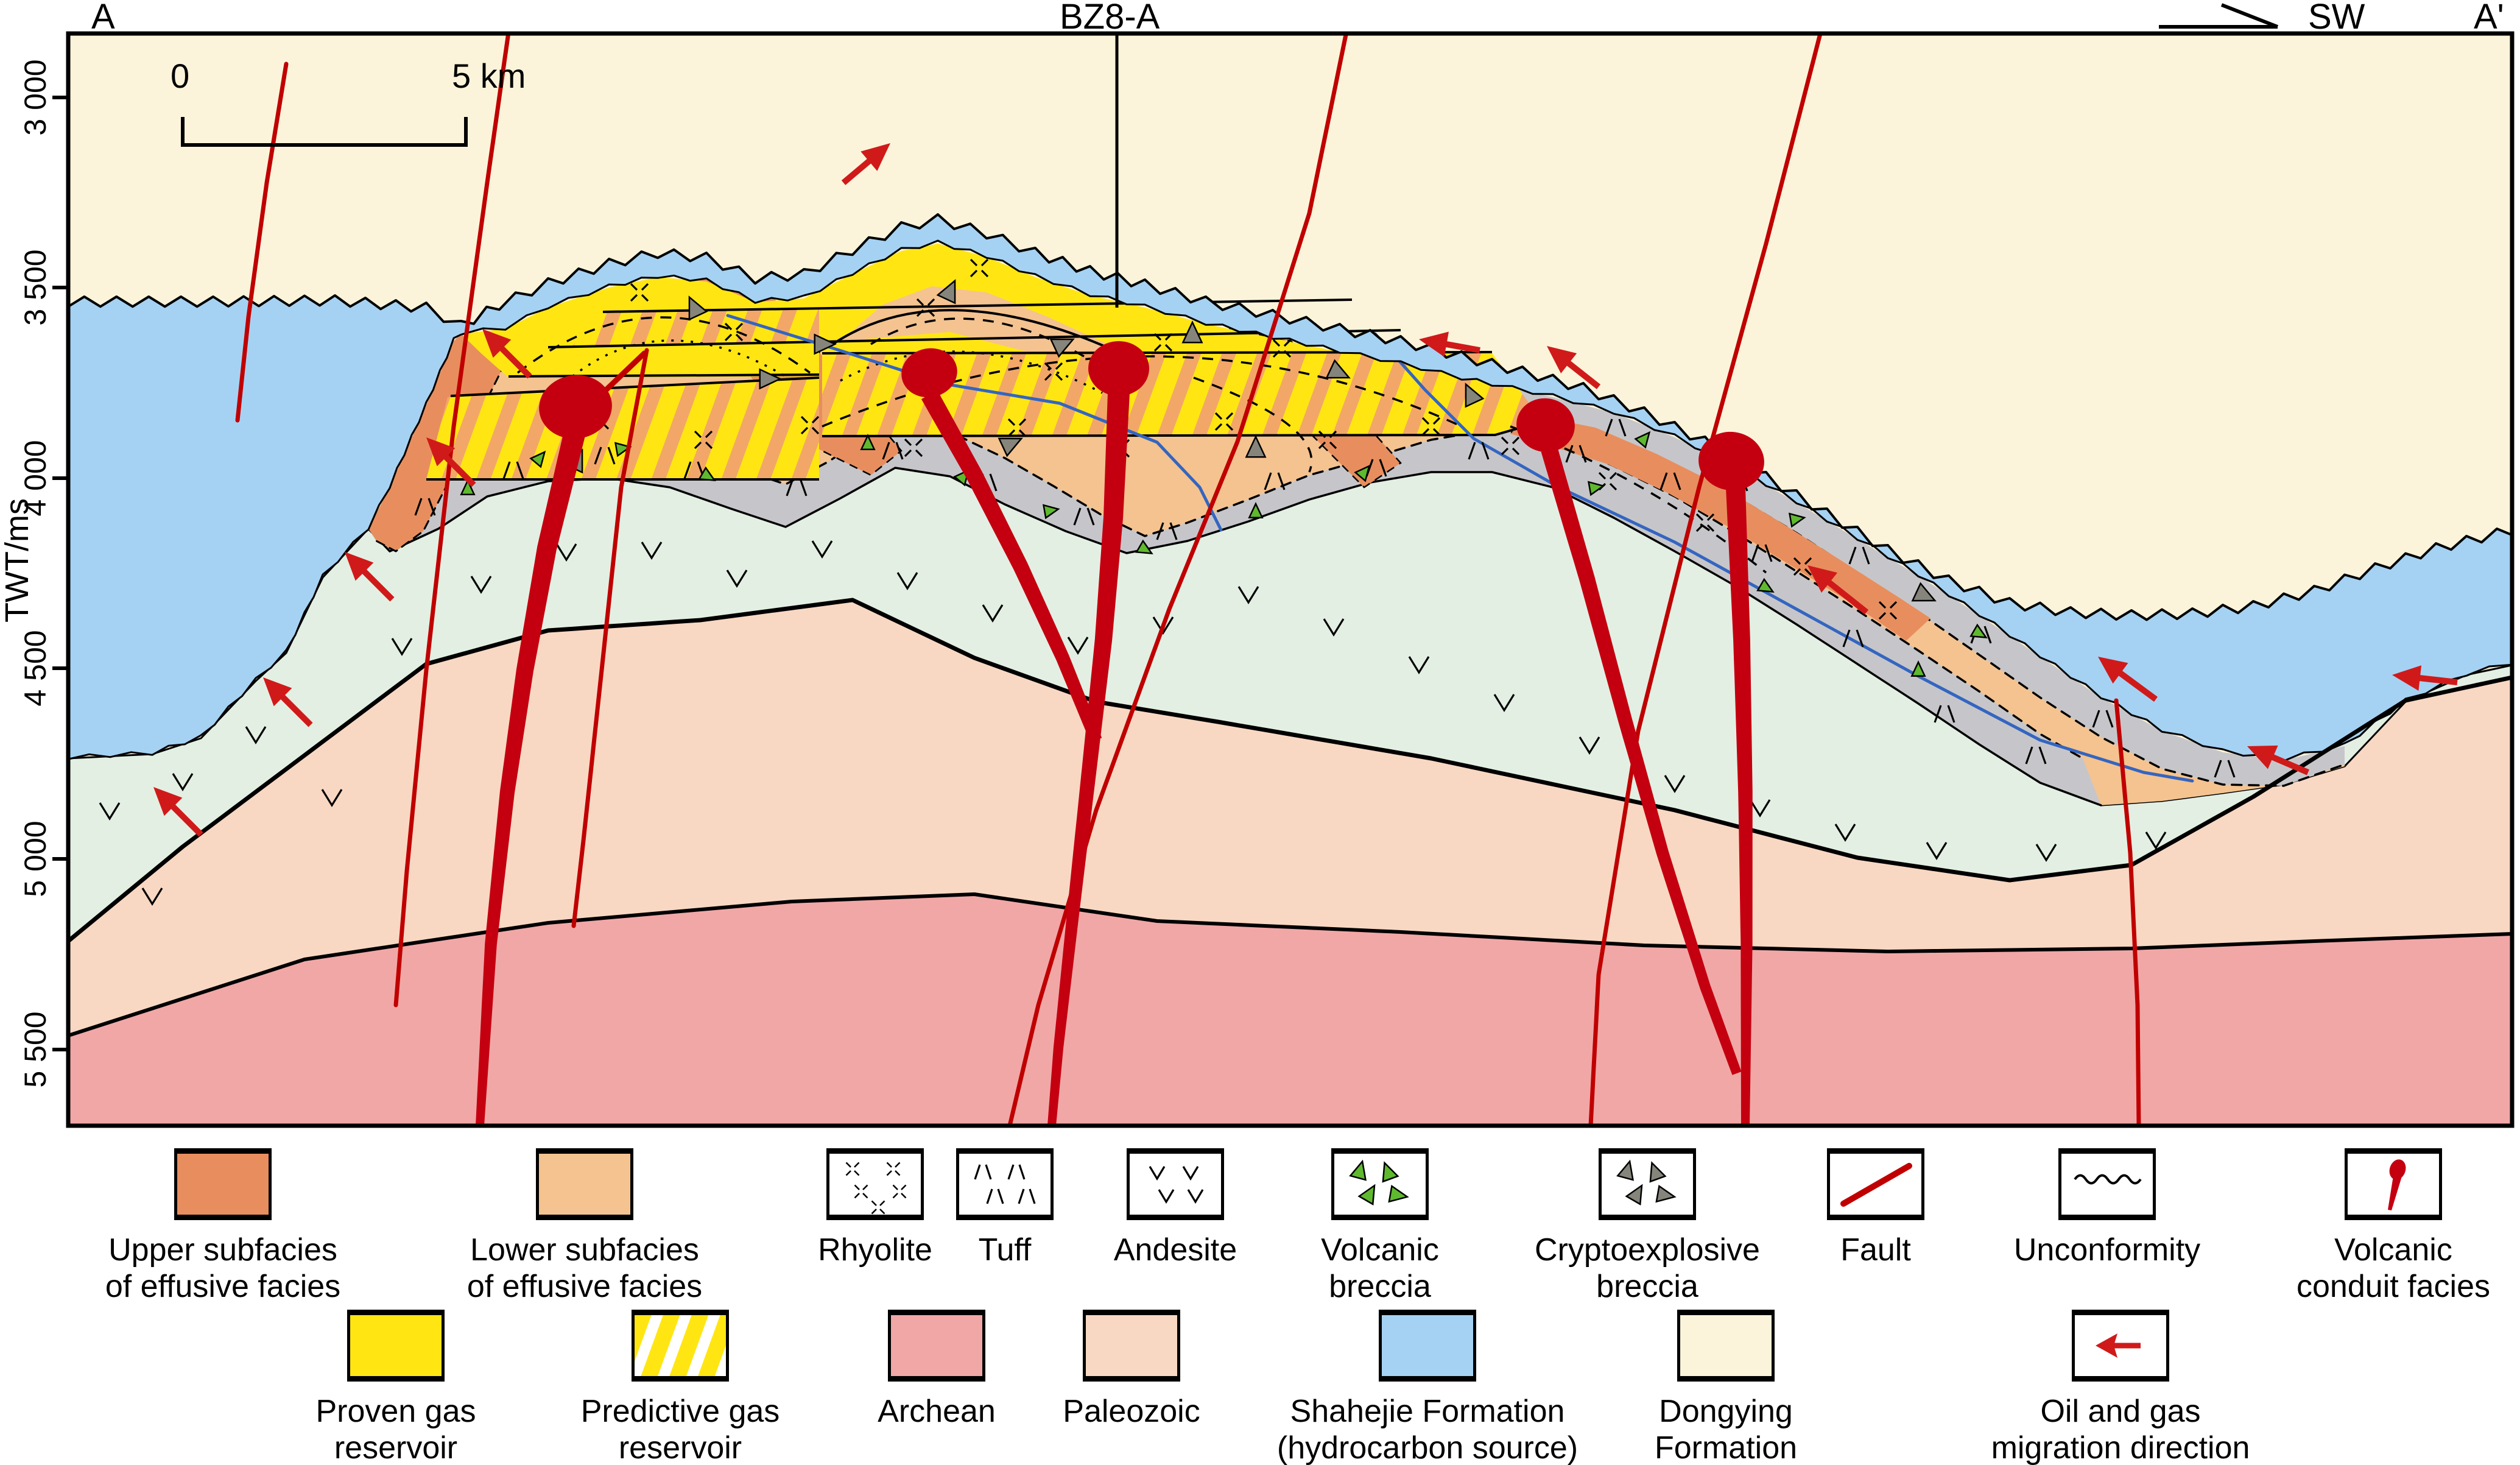 The image size is (2520, 1465). What do you see at coordinates (103, 18) in the screenshot?
I see `section-start-label: A` at bounding box center [103, 18].